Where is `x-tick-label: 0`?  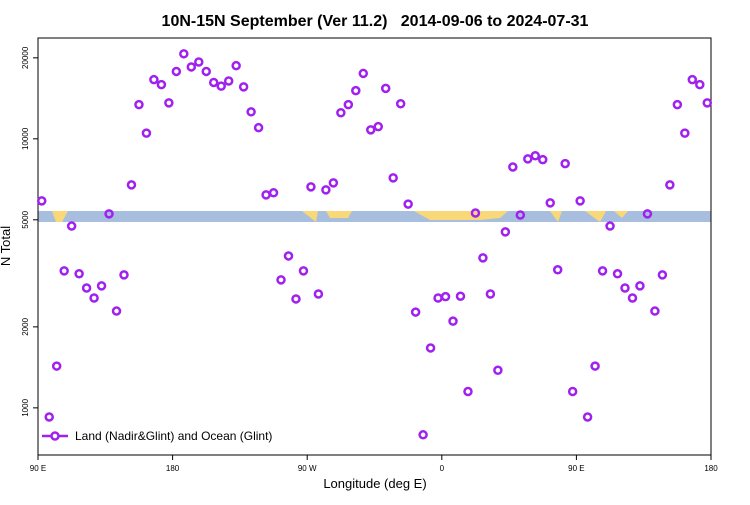 x-tick-label: 0 is located at coordinates (442, 468).